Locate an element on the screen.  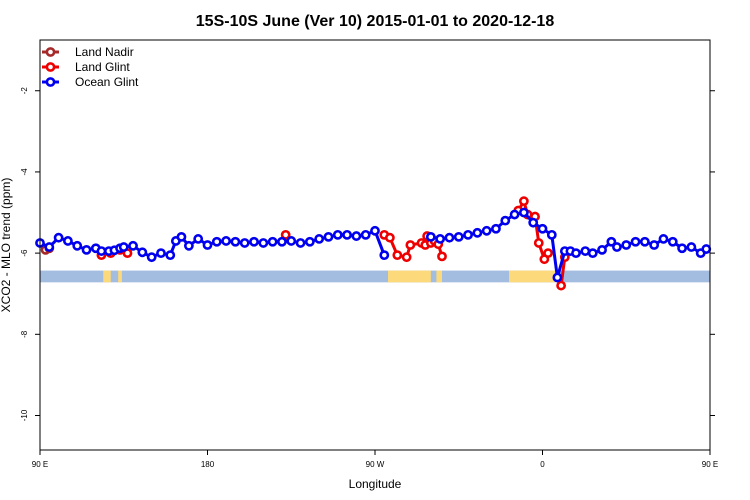
x-tick-label: 180 is located at coordinates (208, 464).